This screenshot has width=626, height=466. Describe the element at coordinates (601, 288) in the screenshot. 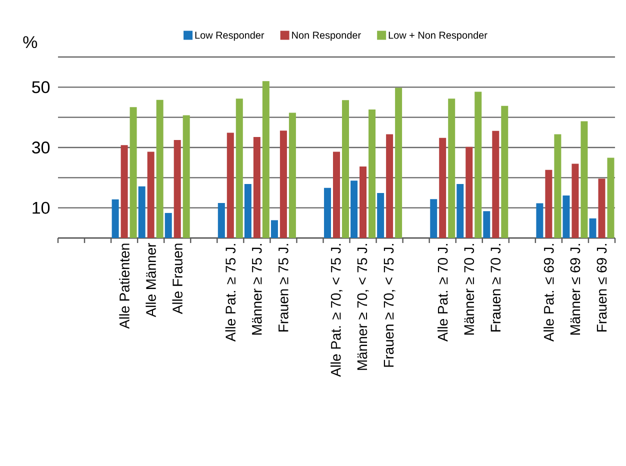

I see `x-tick-label: Frauen ≤ 69 J.` at that location.